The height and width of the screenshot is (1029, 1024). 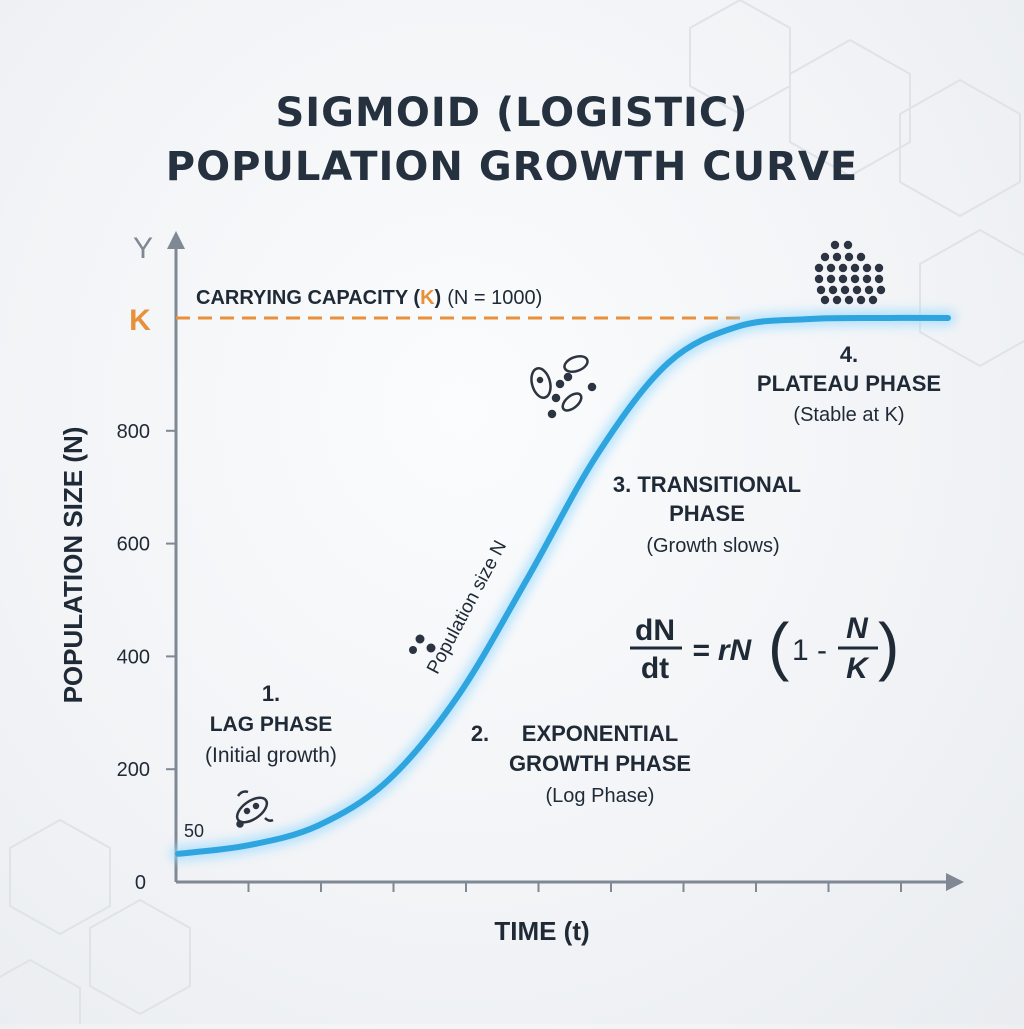 What do you see at coordinates (143, 248) in the screenshot?
I see `y-axis-letter: Y` at bounding box center [143, 248].